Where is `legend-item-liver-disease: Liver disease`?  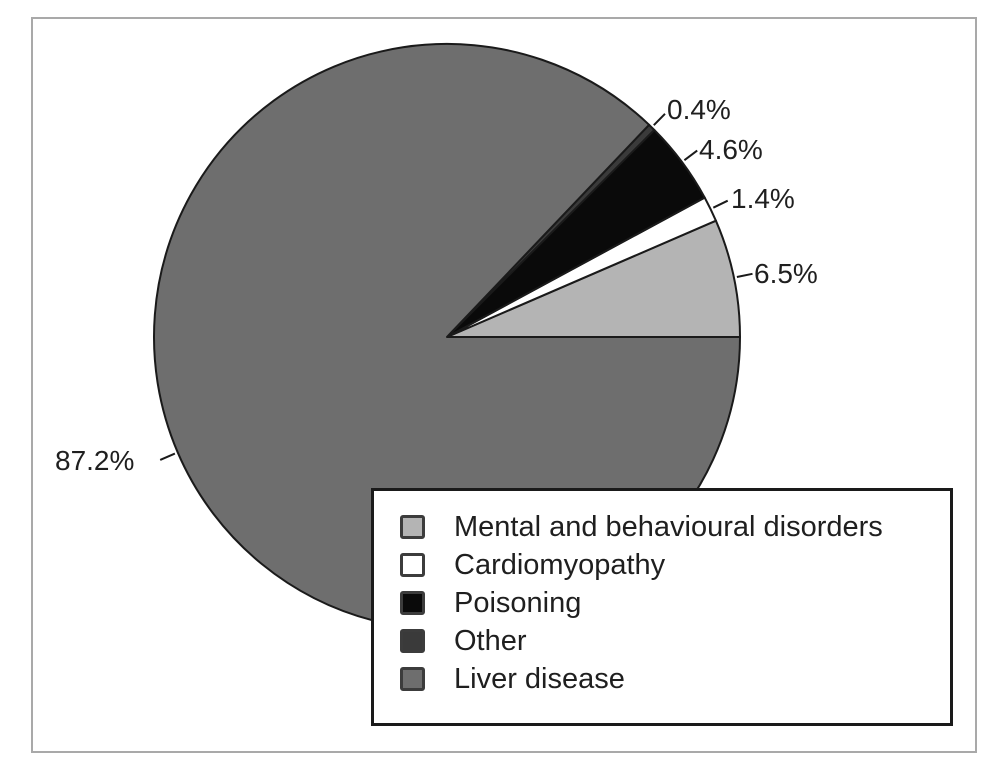 legend-item-liver-disease: Liver disease is located at coordinates (675, 679).